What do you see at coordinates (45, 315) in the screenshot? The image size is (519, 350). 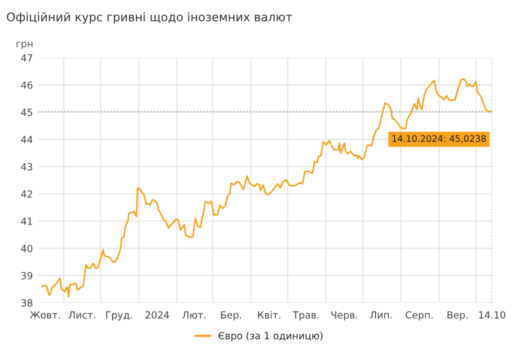 I see `x-tick-label: Жовт.` at bounding box center [45, 315].